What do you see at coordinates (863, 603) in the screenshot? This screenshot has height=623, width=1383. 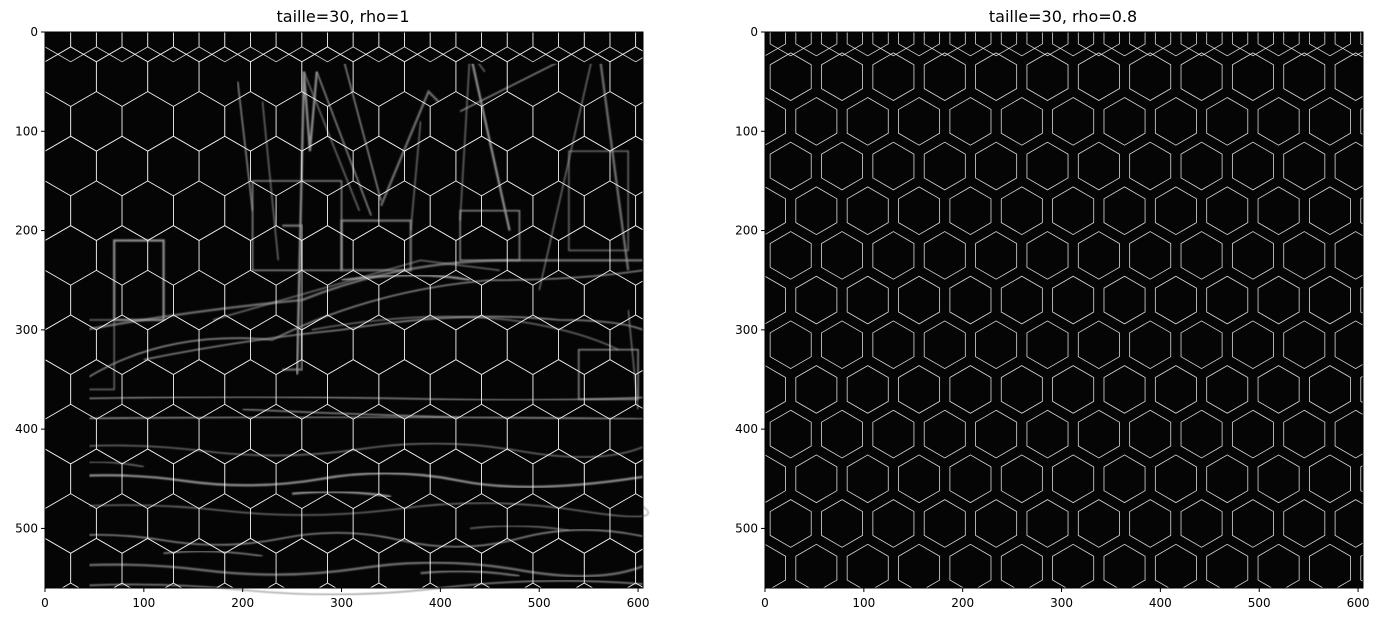 I see `x-tick-label: 100` at bounding box center [863, 603].